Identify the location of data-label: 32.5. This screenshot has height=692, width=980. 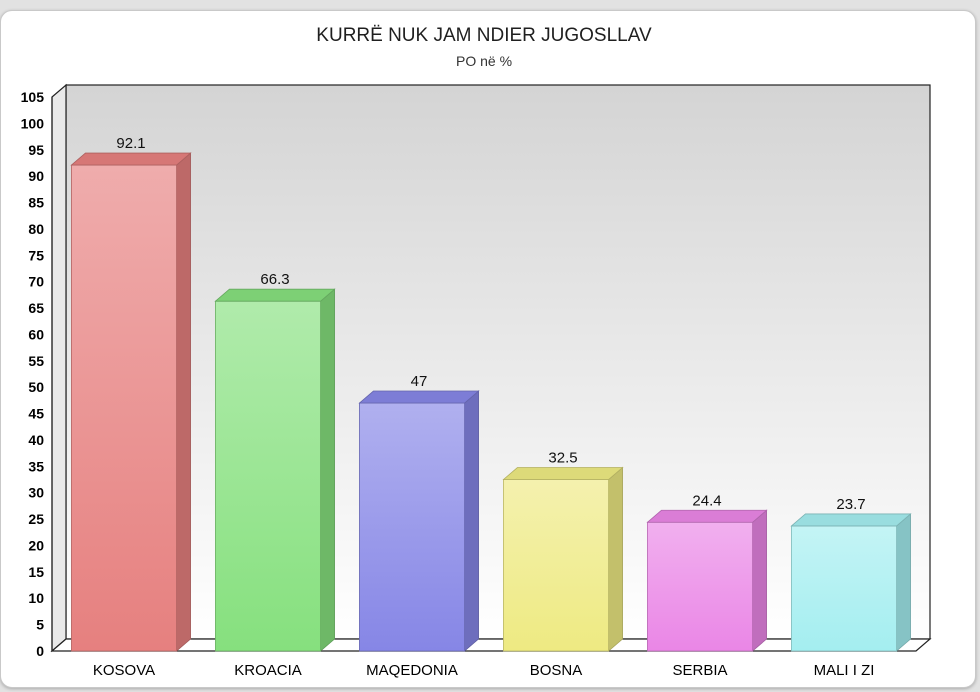
(562, 458).